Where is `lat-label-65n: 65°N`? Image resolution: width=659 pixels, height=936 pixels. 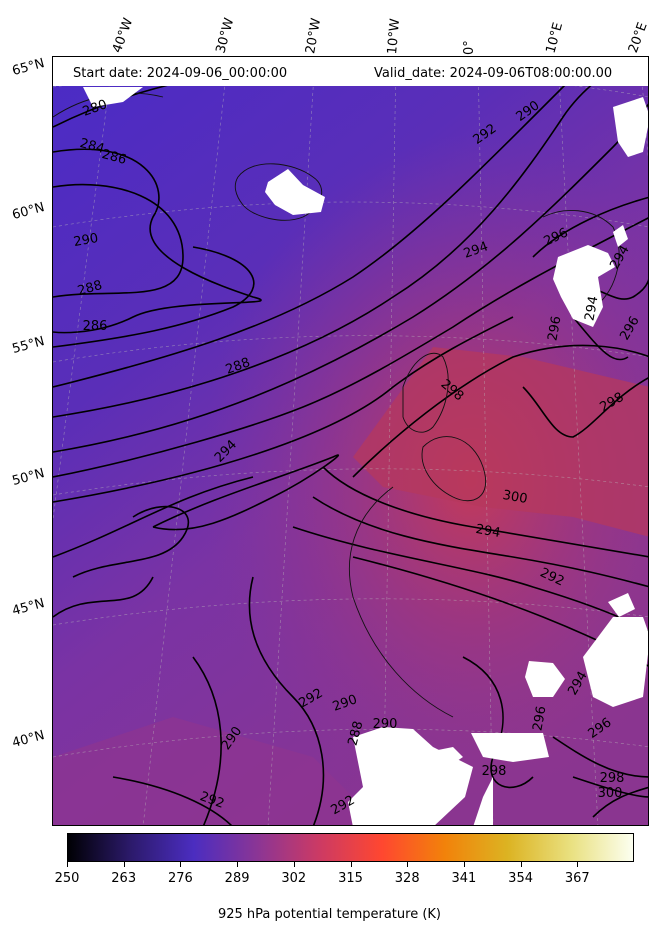
lat-label-65n: 65°N is located at coordinates (28, 67).